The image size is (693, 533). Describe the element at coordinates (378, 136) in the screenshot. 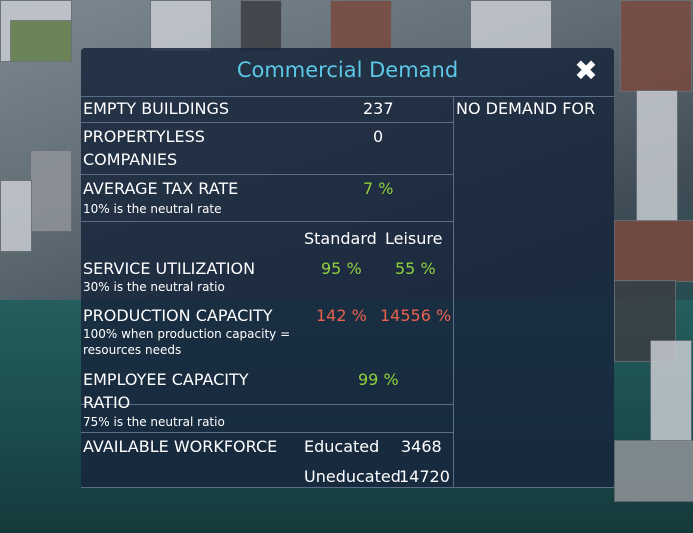

I see `propertyless-value: 0` at that location.